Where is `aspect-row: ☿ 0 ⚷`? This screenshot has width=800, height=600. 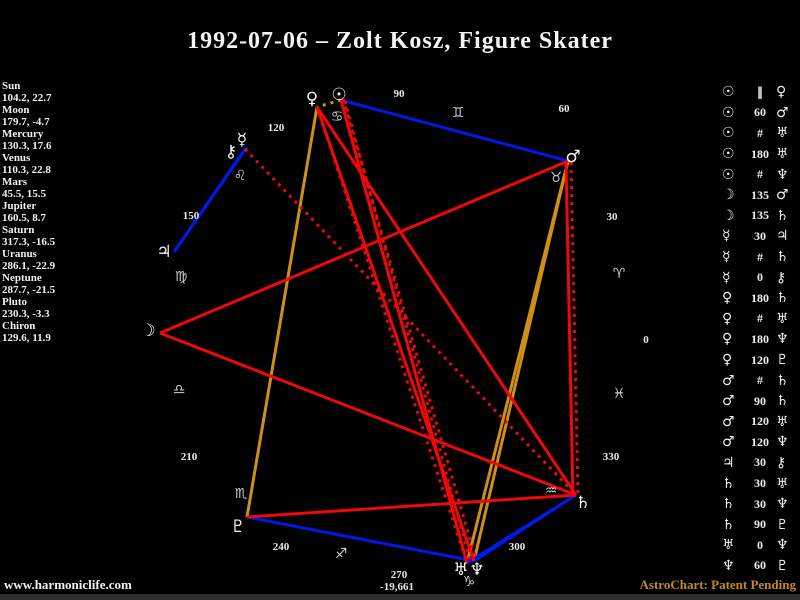
aspect-row: ☿ 0 ⚷ is located at coordinates (760, 277).